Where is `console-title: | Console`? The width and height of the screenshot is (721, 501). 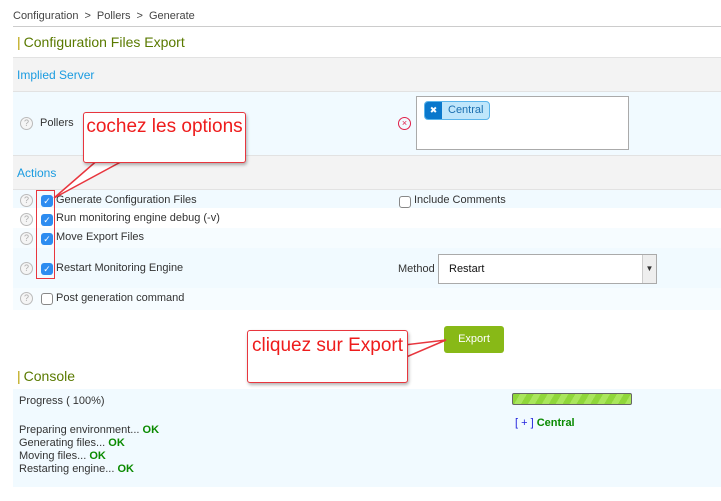 console-title: | Console is located at coordinates (46, 376).